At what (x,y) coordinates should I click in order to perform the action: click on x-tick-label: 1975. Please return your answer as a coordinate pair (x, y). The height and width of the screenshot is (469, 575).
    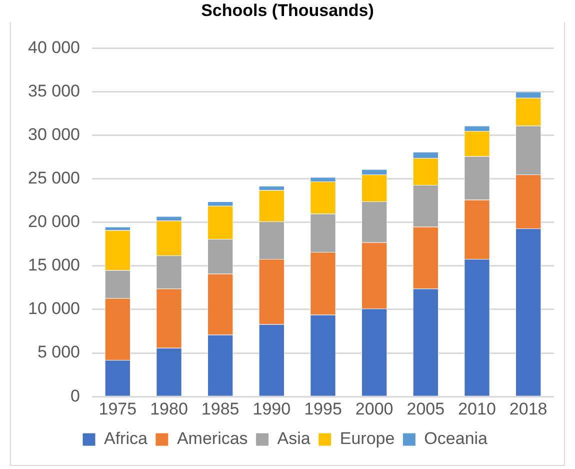
    Looking at the image, I should click on (117, 408).